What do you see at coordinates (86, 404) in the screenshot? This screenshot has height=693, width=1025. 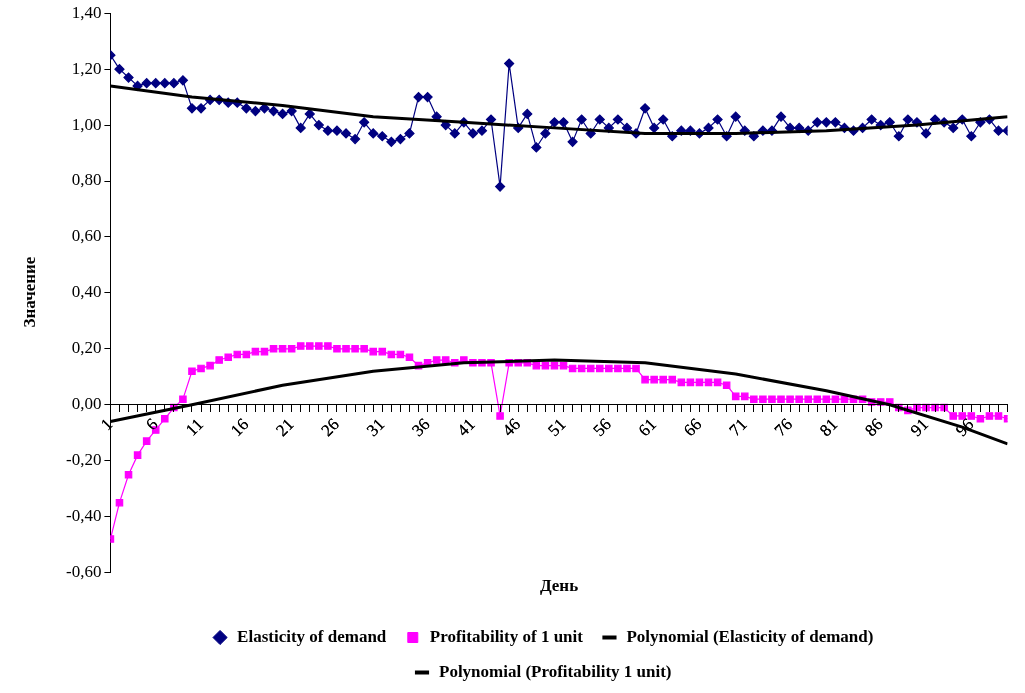 I see `y-tick-label: 0,00` at bounding box center [86, 404].